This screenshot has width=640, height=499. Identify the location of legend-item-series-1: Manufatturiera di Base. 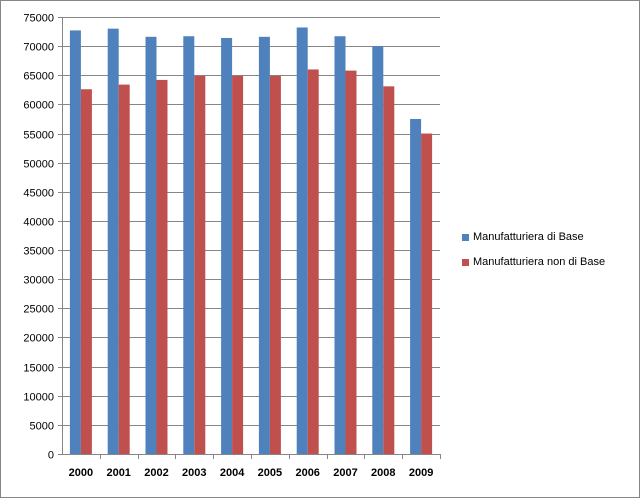
(533, 237).